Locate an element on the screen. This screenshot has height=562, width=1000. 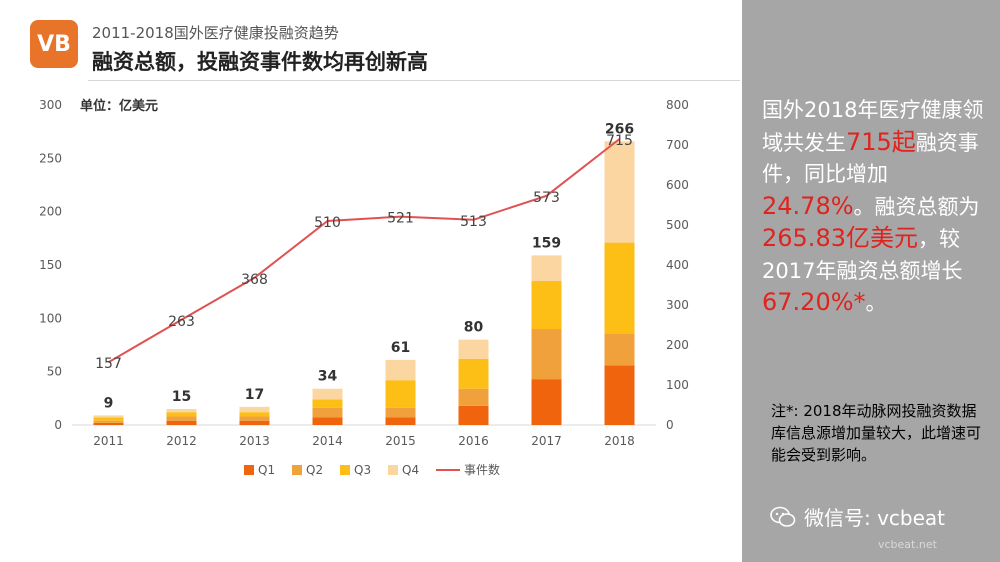
x-tick-label: 2015 is located at coordinates (400, 441).